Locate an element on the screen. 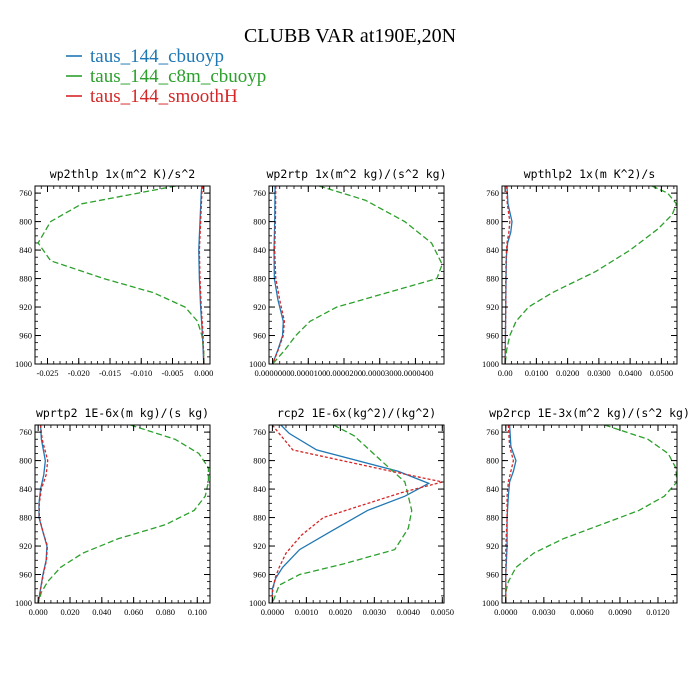 This screenshot has height=700, width=700. panel-title: wprtp2 1E-6x(m kg)/(s kg) is located at coordinates (122, 413).